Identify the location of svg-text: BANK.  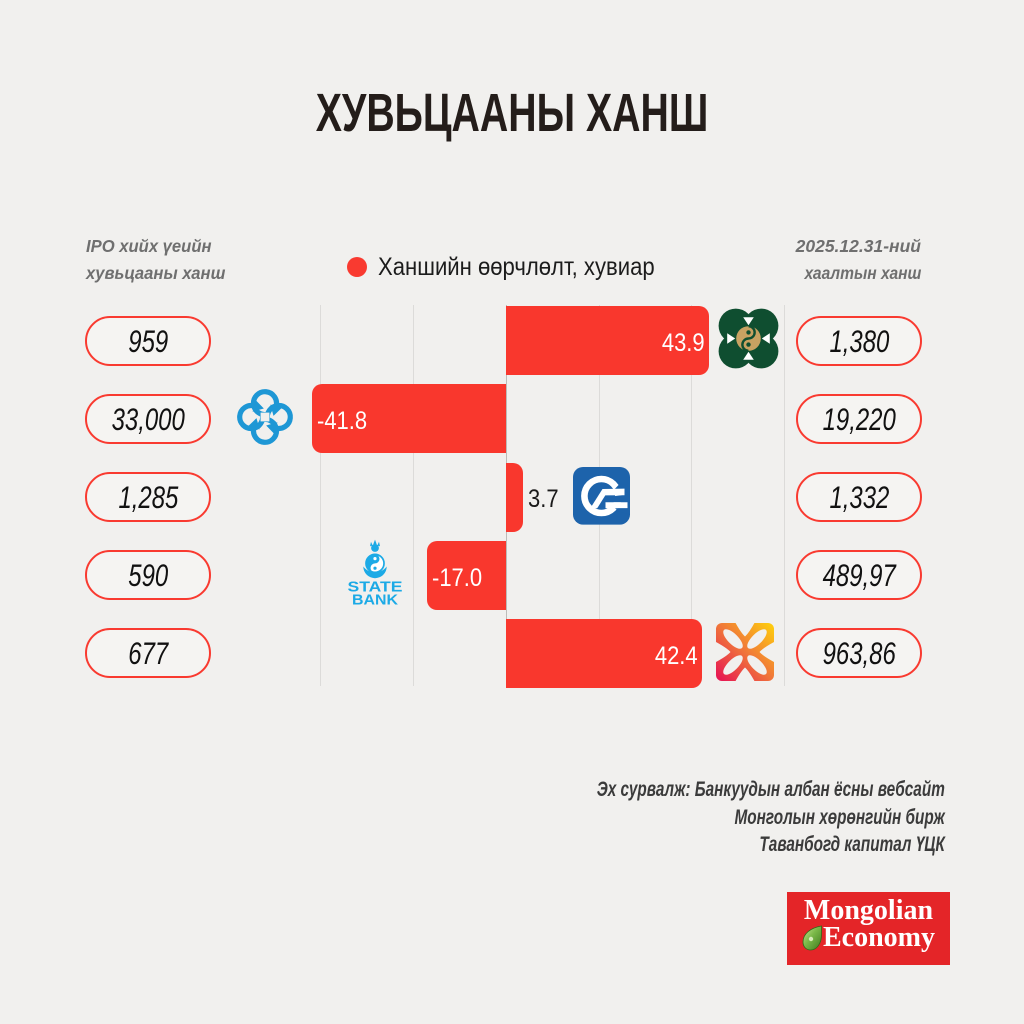
(375, 599).